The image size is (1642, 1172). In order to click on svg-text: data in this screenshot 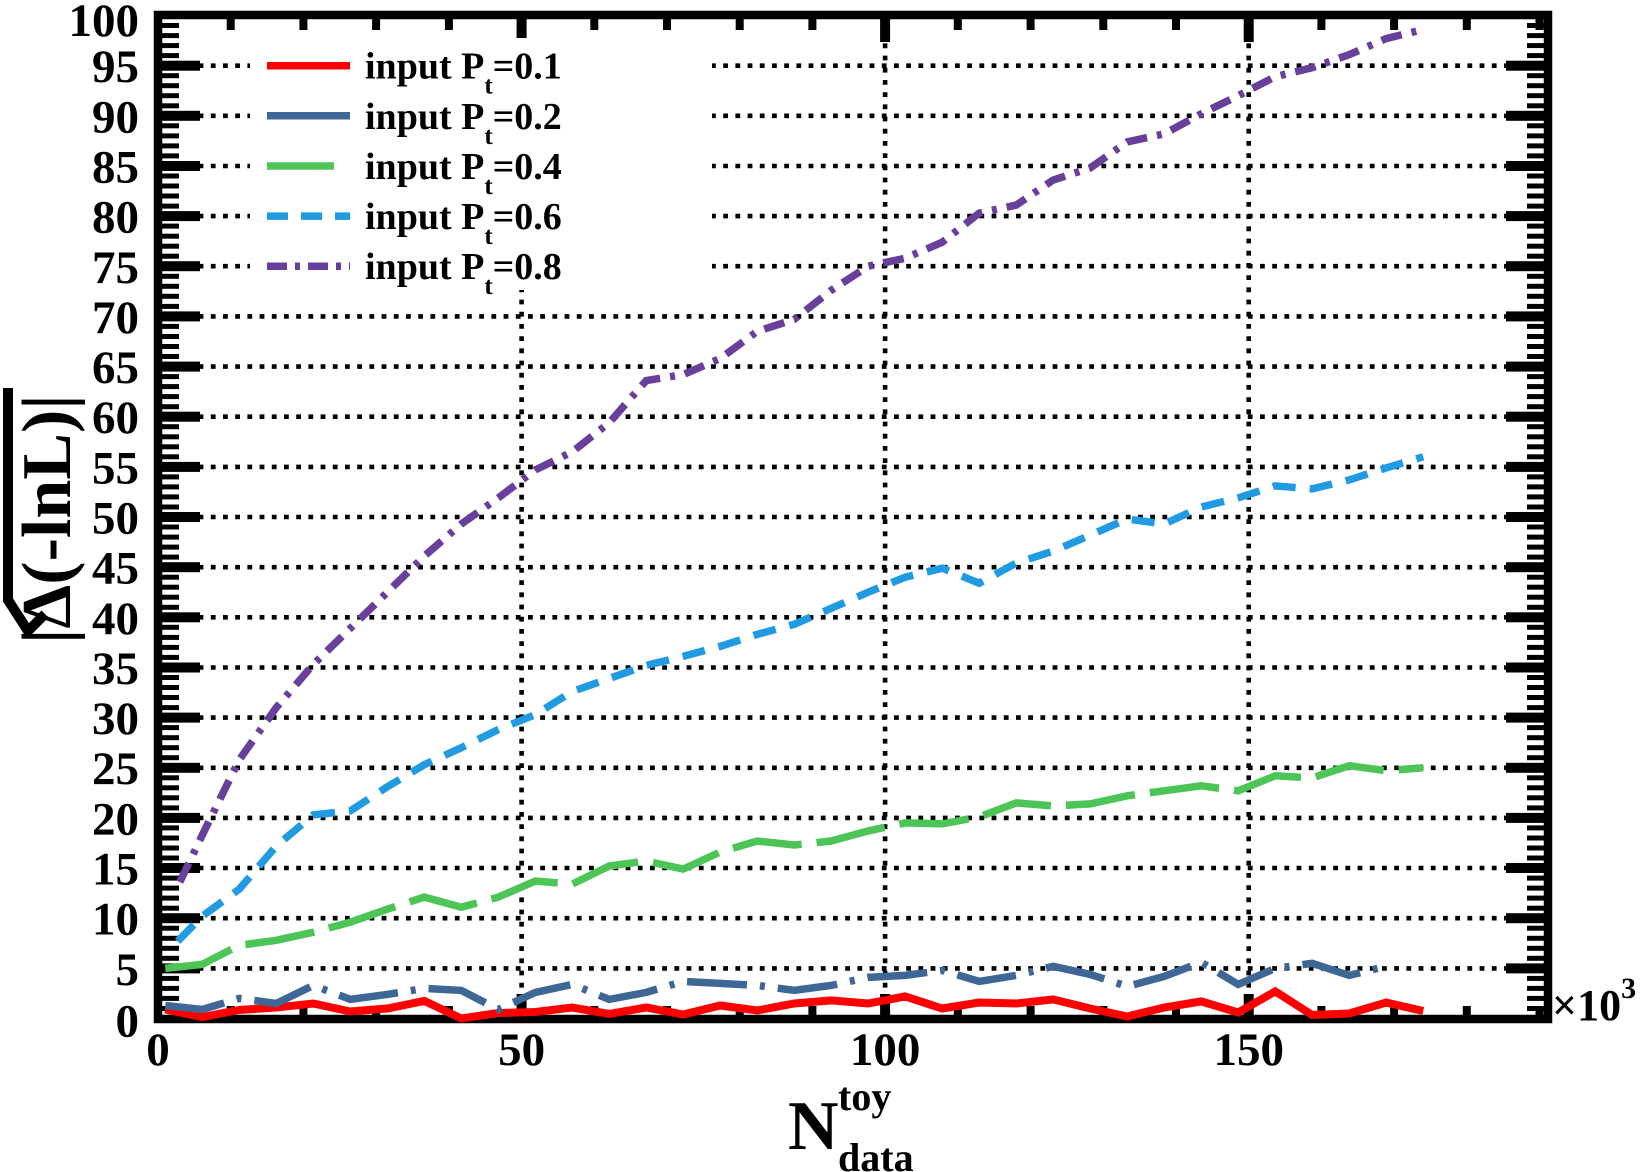, I will do `click(876, 1153)`.